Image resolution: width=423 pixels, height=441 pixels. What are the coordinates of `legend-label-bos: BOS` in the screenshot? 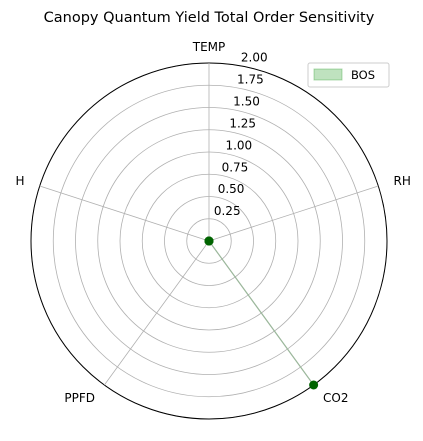 It's located at (363, 75).